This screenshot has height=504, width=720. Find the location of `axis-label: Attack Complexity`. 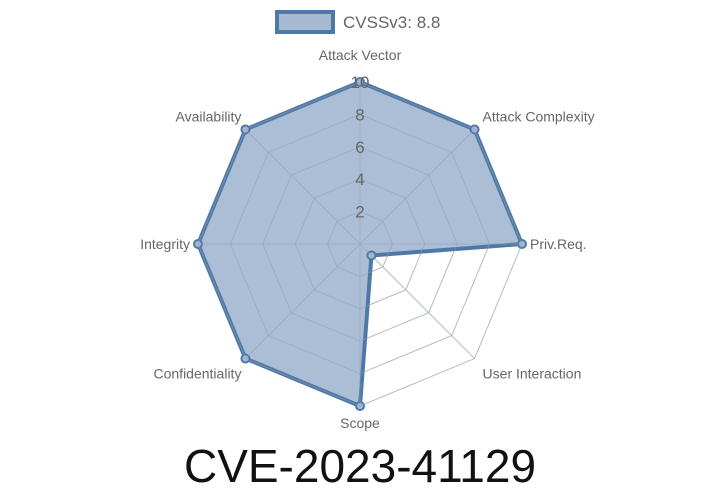

axis-label: Attack Complexity is located at coordinates (539, 116).